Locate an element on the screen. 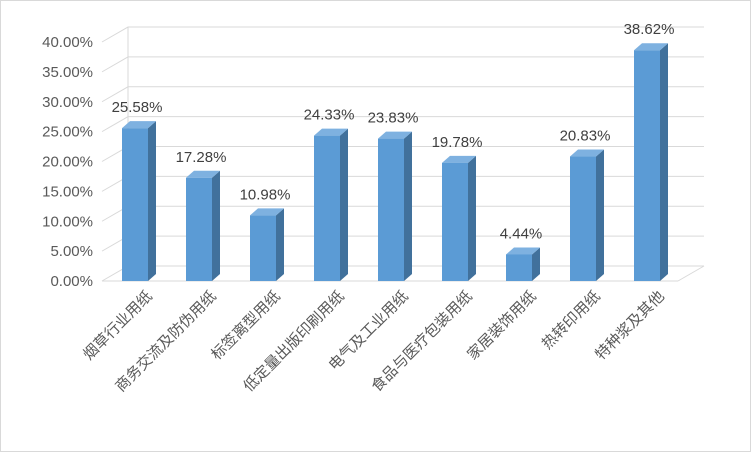  y-tick-label: 40.00% is located at coordinates (67, 42).